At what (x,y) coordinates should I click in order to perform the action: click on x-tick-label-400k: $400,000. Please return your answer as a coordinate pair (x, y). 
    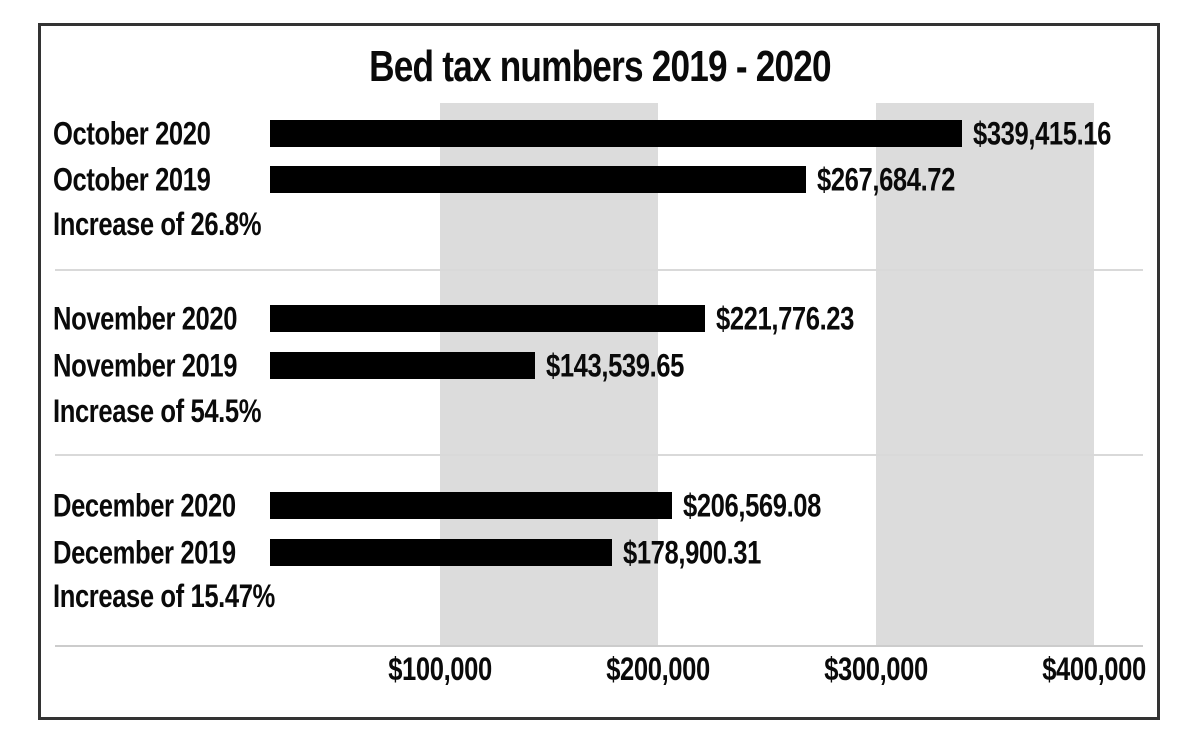
    Looking at the image, I should click on (1094, 669).